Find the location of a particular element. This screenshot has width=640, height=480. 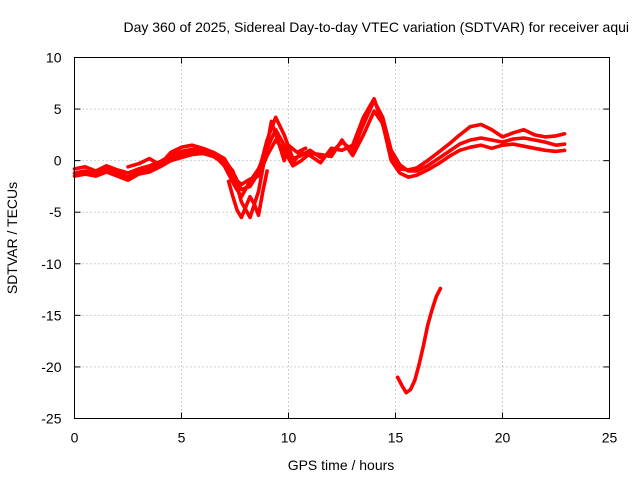

y-tick-label: 5 is located at coordinates (58, 109).